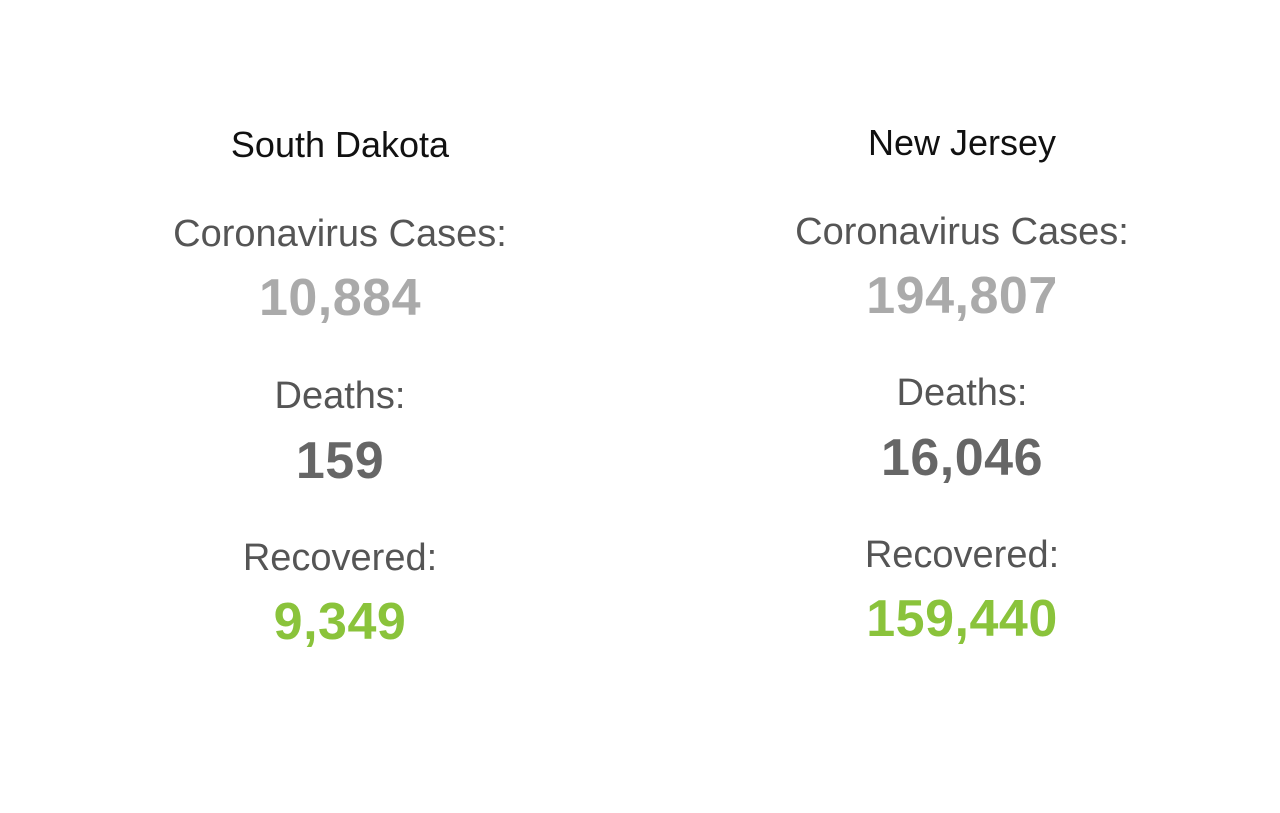 The height and width of the screenshot is (813, 1280). I want to click on deaths-value: 159, so click(340, 461).